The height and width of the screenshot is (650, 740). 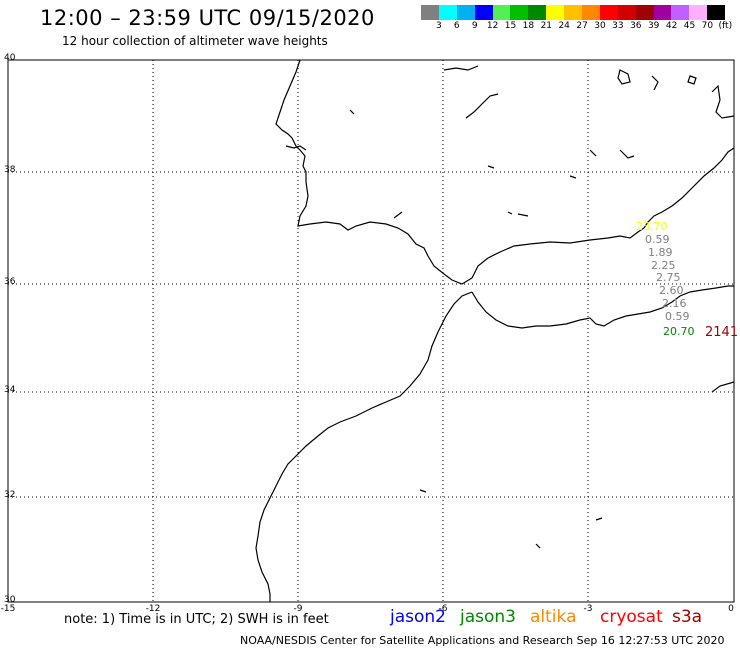 What do you see at coordinates (474, 26) in the screenshot?
I see `color-scale-label: 9` at bounding box center [474, 26].